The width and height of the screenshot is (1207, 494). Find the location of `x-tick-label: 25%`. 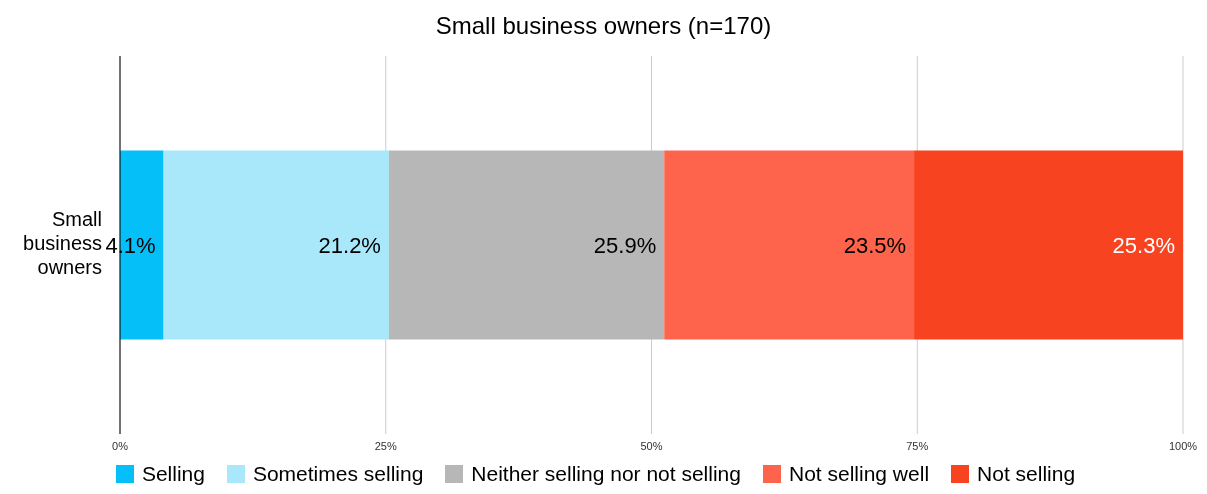

x-tick-label: 25% is located at coordinates (385, 445).